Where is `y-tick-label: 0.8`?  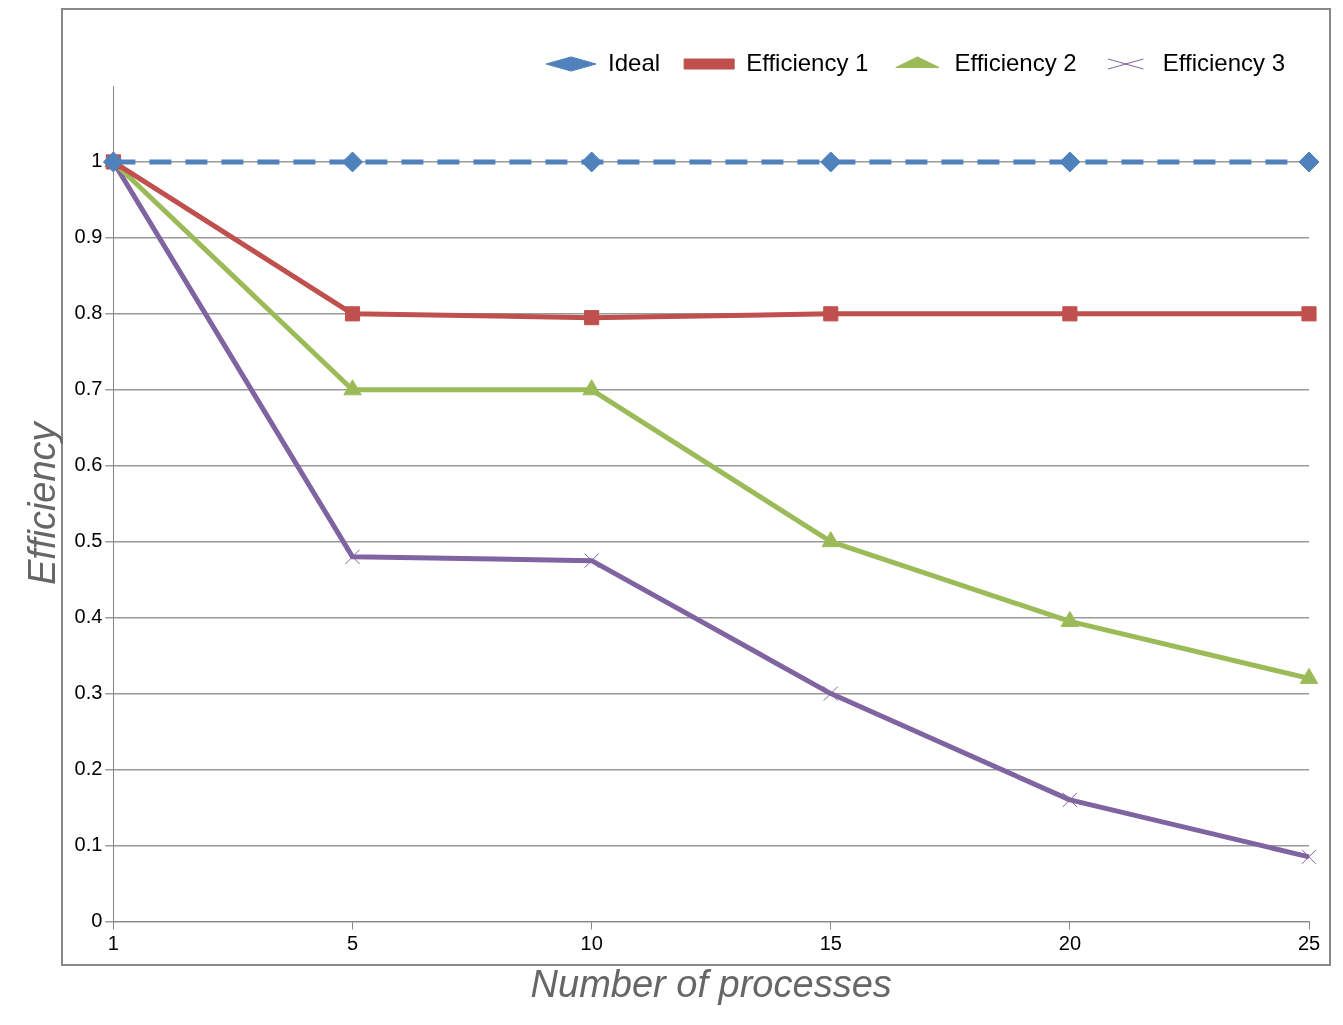
y-tick-label: 0.8 is located at coordinates (88, 312).